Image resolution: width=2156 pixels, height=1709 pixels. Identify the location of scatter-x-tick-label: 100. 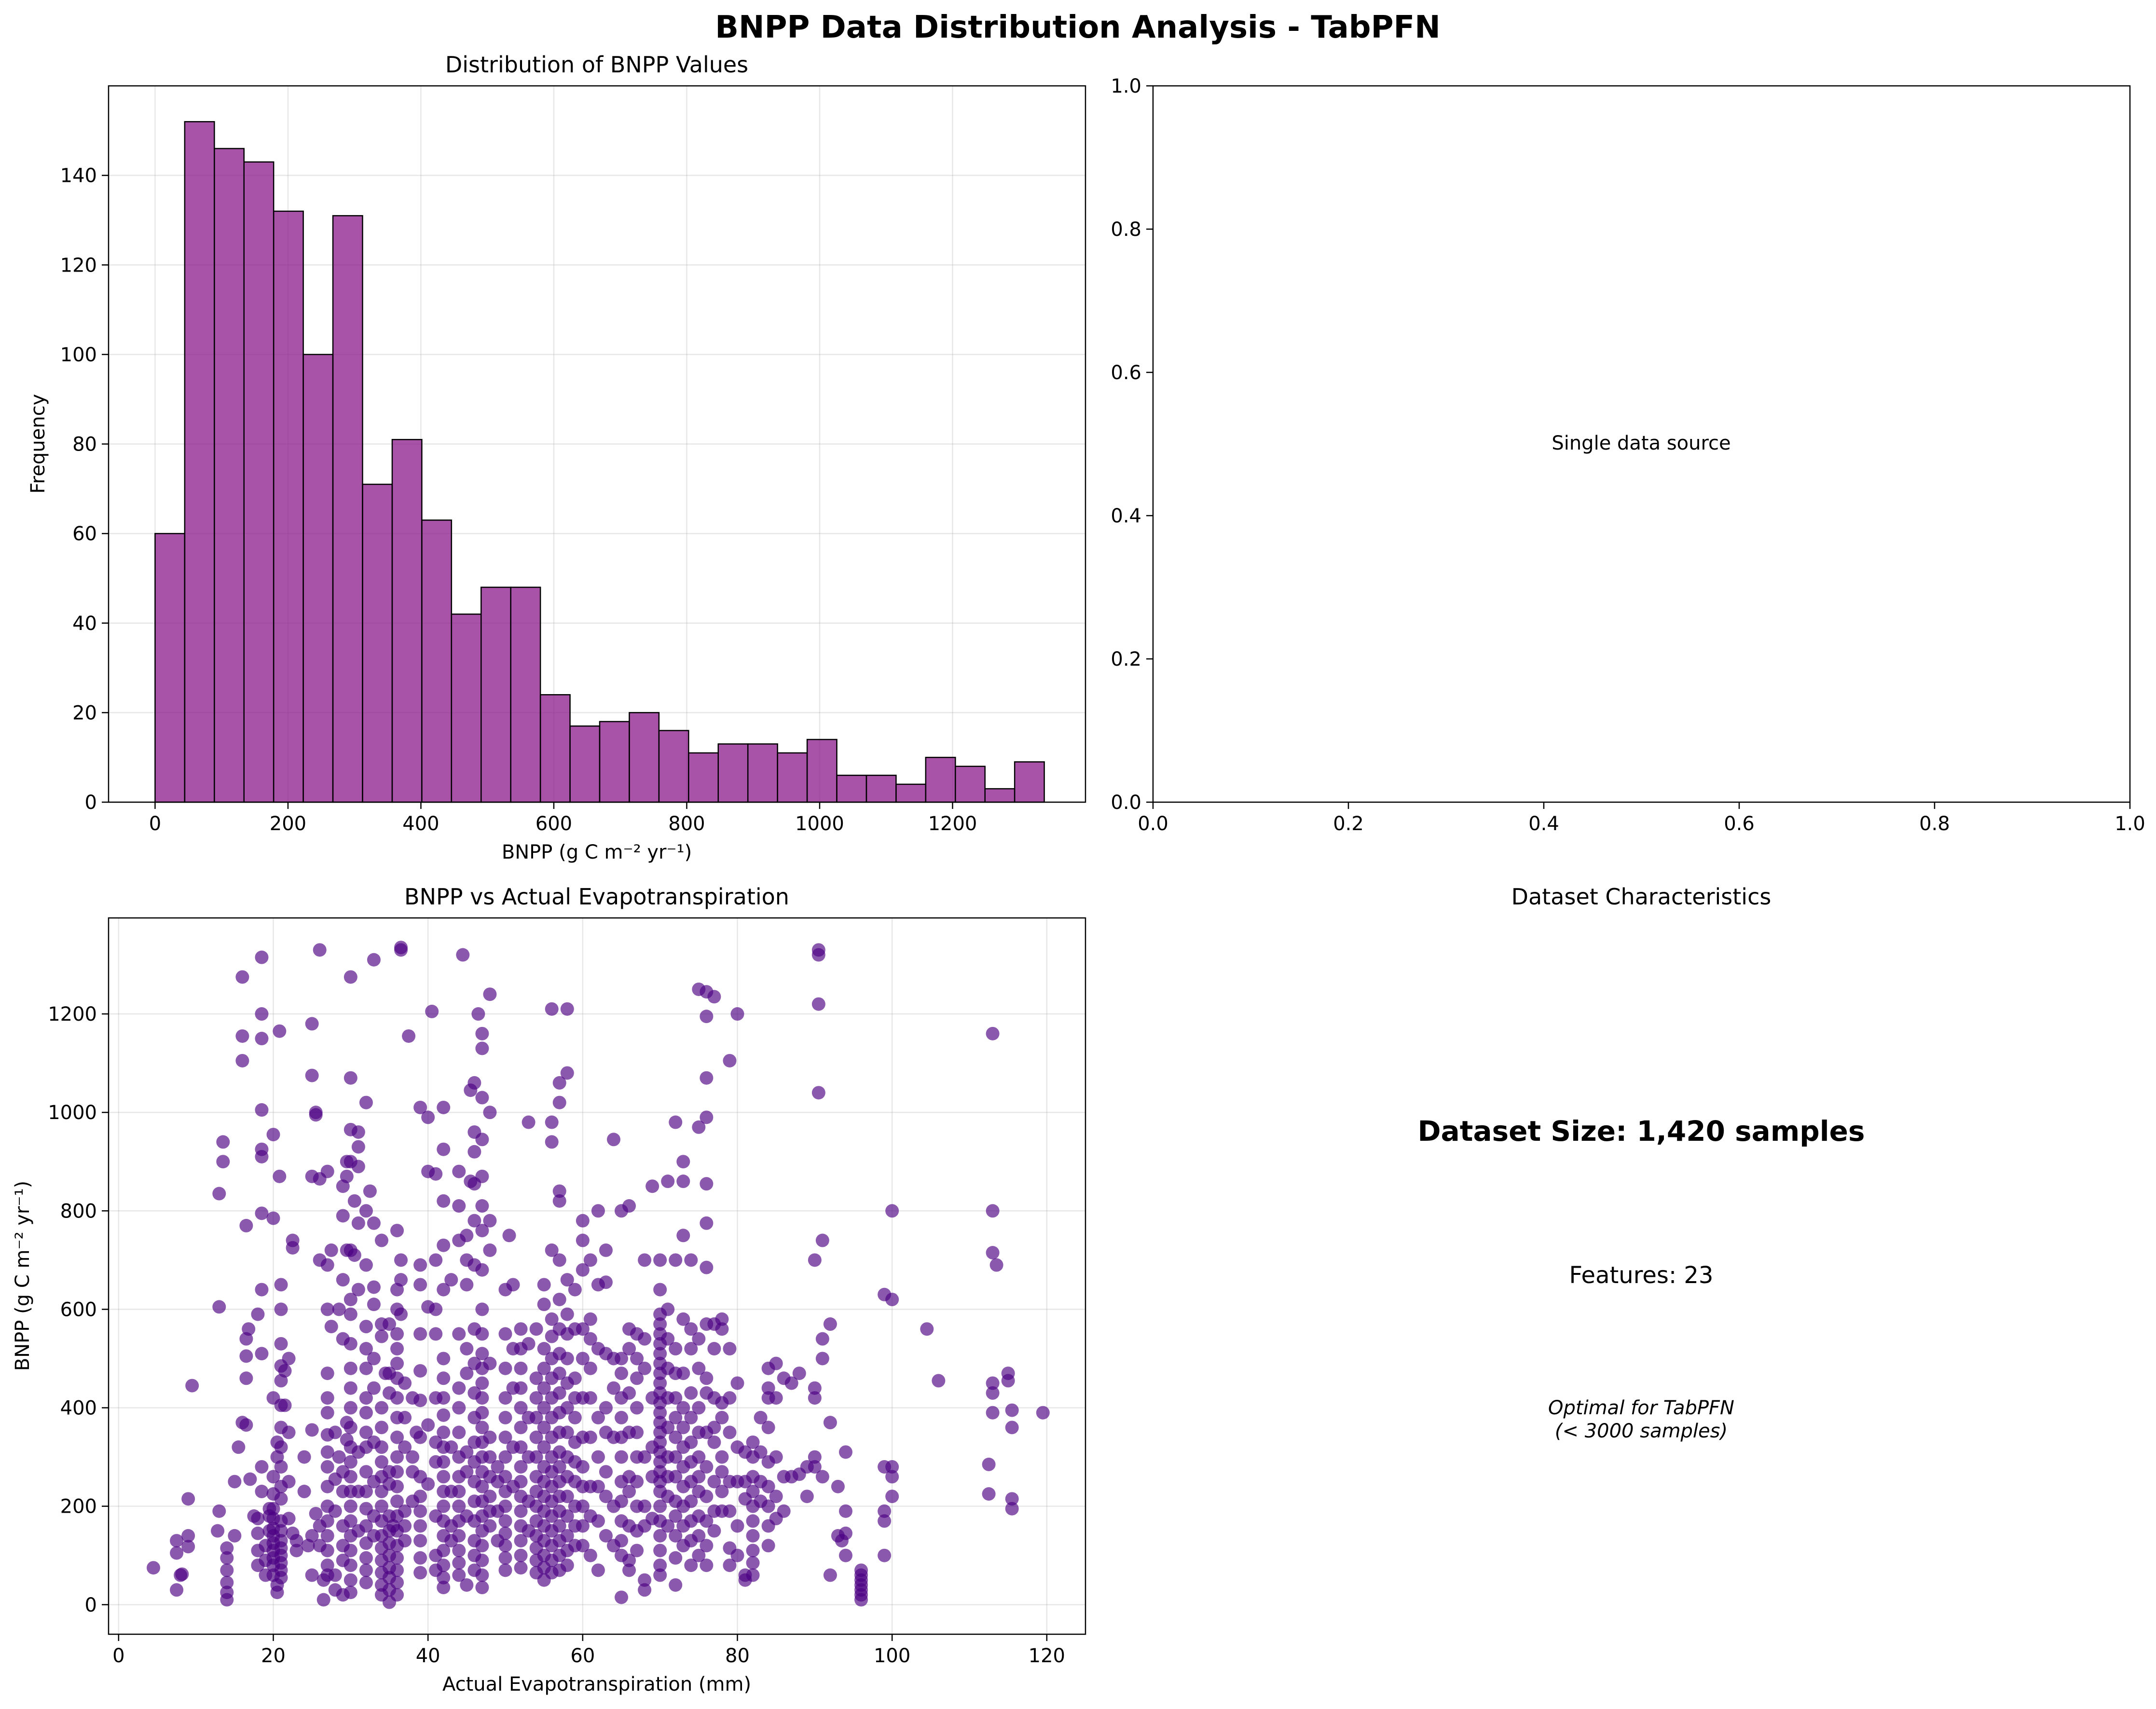
(892, 1656).